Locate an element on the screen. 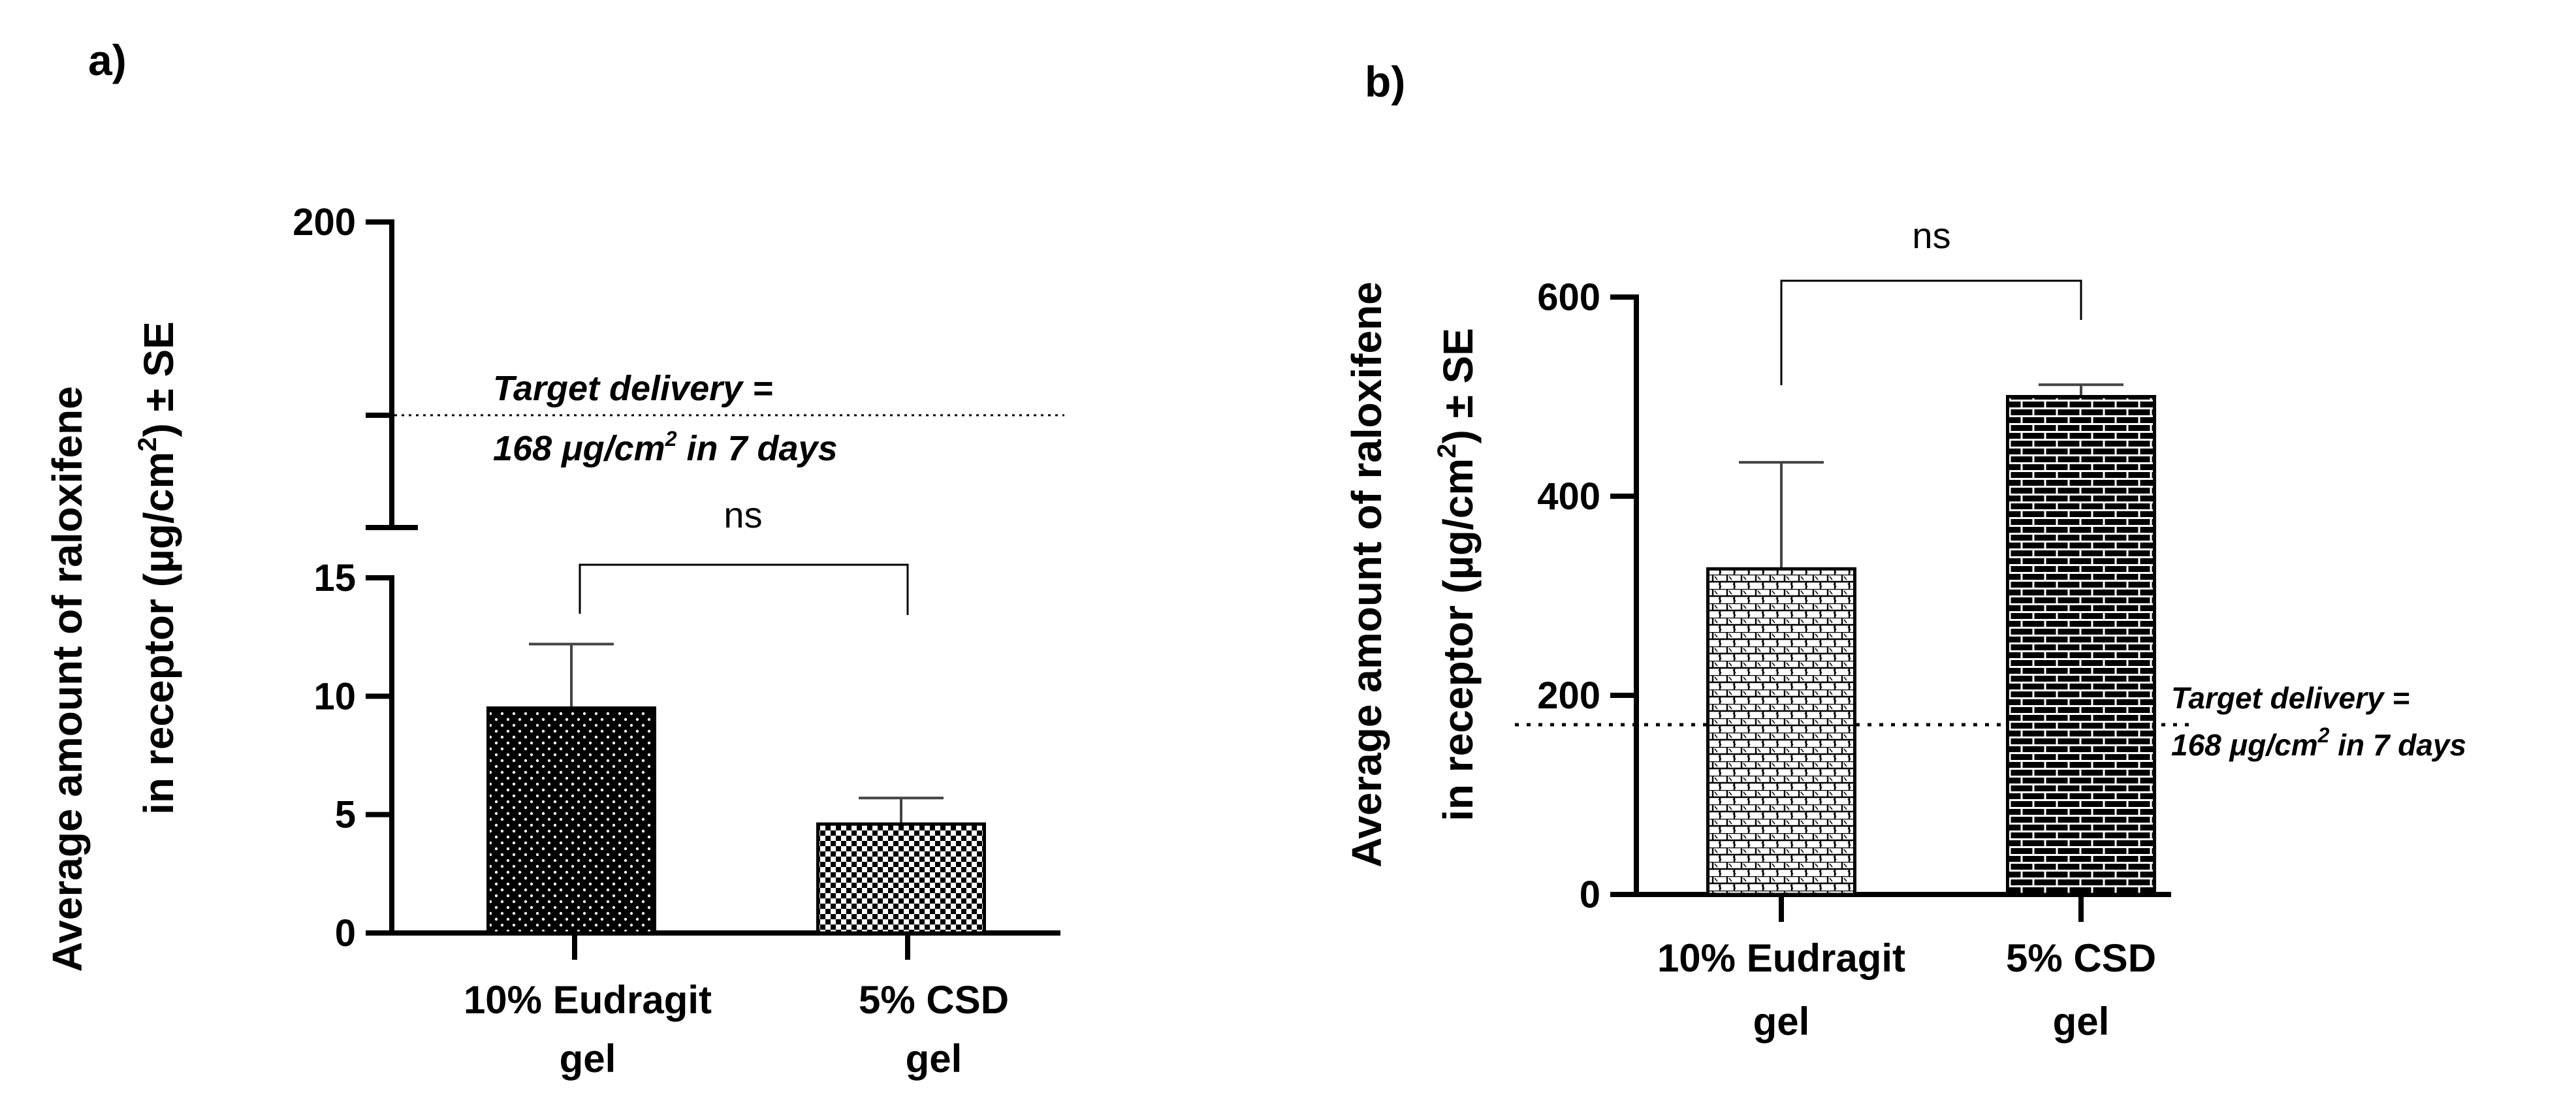 This screenshot has height=1106, width=2576. panel-b-category-2-line1: 5% CSD is located at coordinates (2081, 958).